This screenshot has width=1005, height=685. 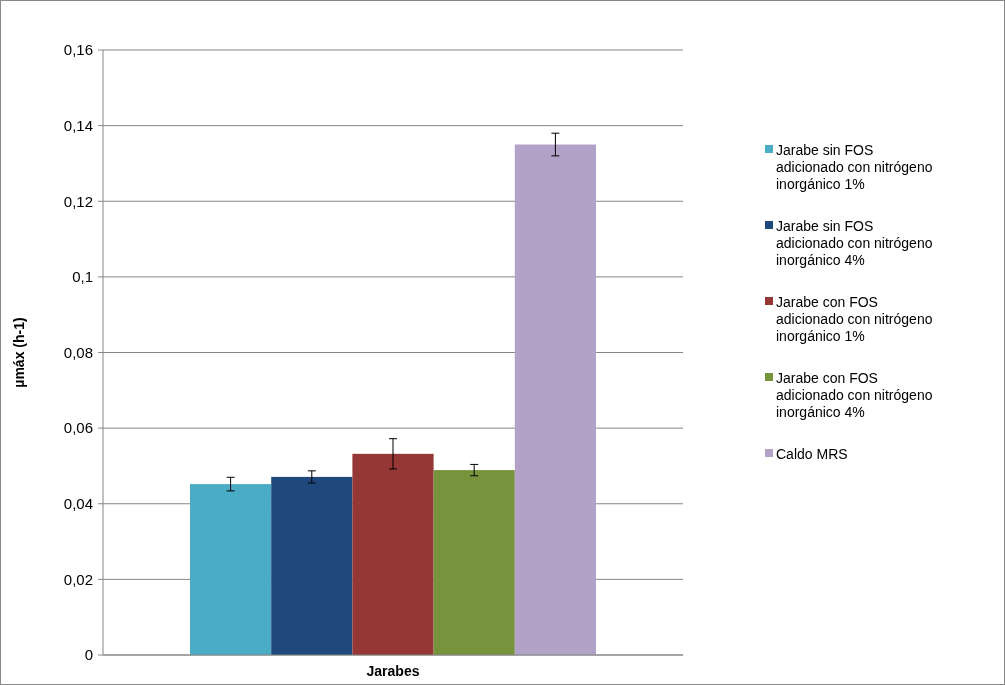 I want to click on y-tick-label: 0, so click(x=88, y=655).